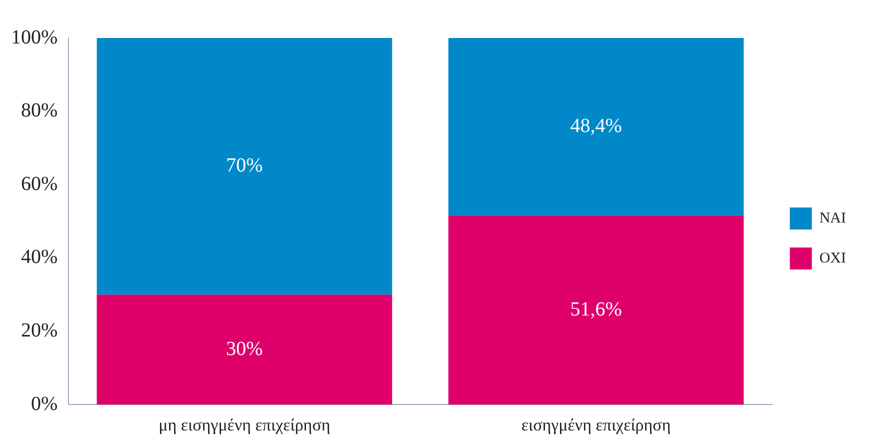  I want to click on data-label: 48,4%, so click(596, 125).